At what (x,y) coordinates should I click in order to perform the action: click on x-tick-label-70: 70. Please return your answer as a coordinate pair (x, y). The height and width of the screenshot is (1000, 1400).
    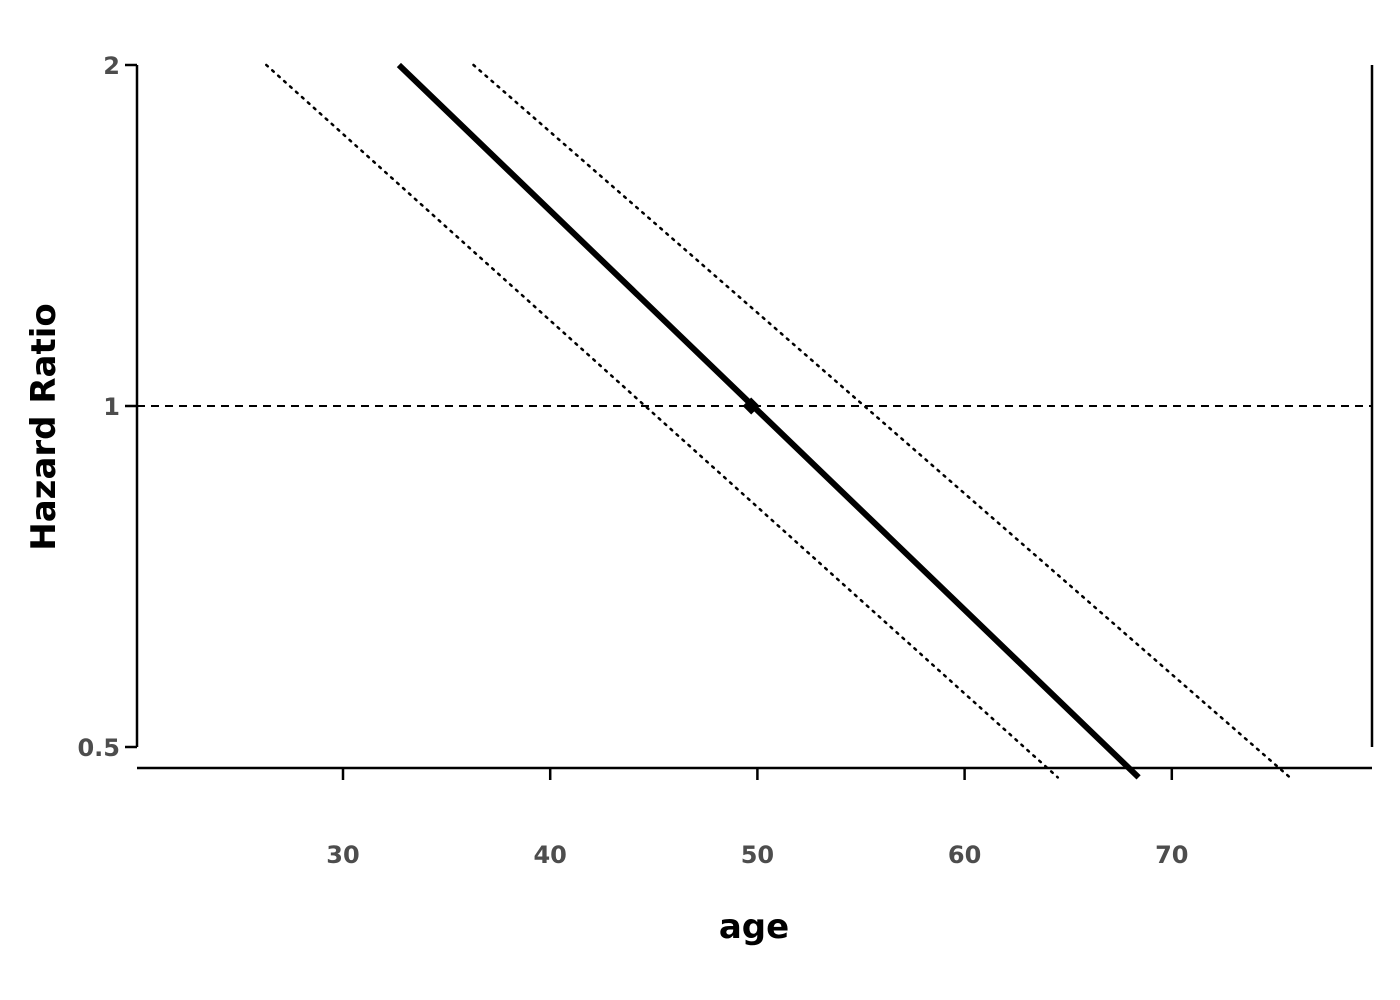
    Looking at the image, I should click on (1171, 855).